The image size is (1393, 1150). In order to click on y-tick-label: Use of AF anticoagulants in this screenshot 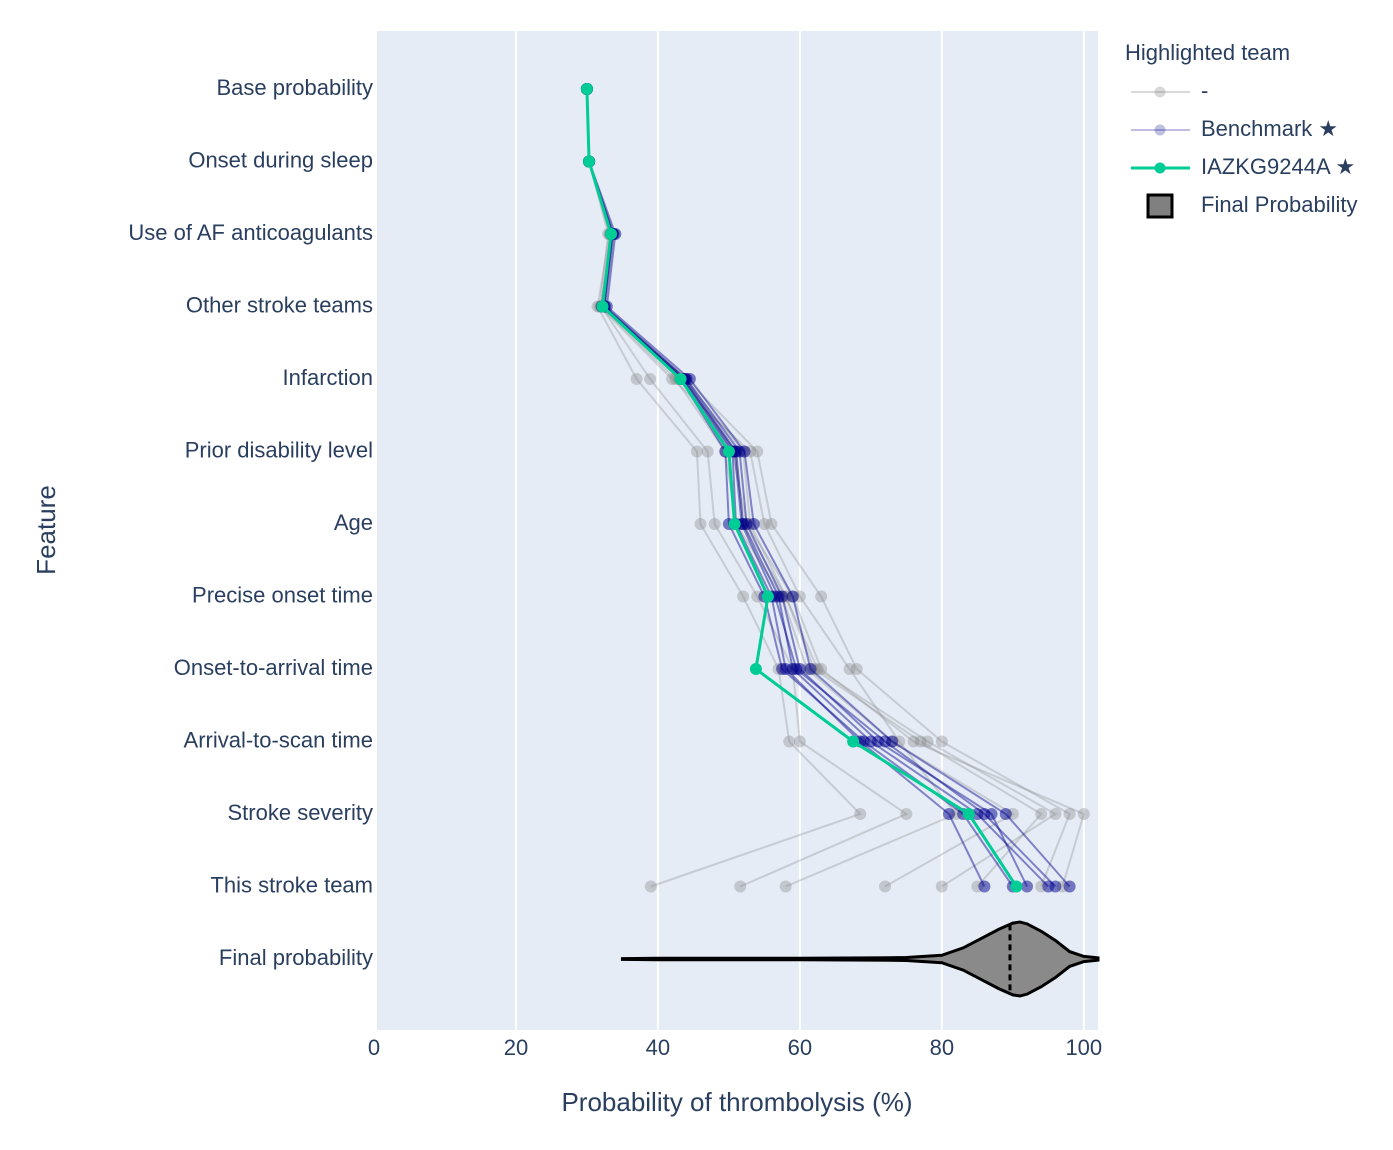, I will do `click(250, 232)`.